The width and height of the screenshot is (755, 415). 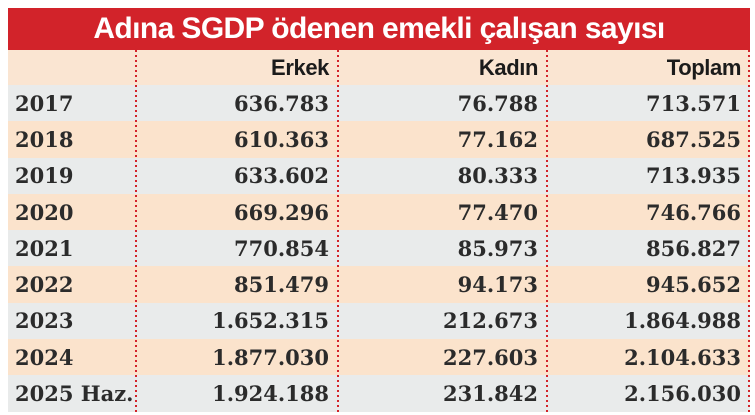 I want to click on table-row: 2021 770.854 85.973 856.827, so click(x=379, y=248).